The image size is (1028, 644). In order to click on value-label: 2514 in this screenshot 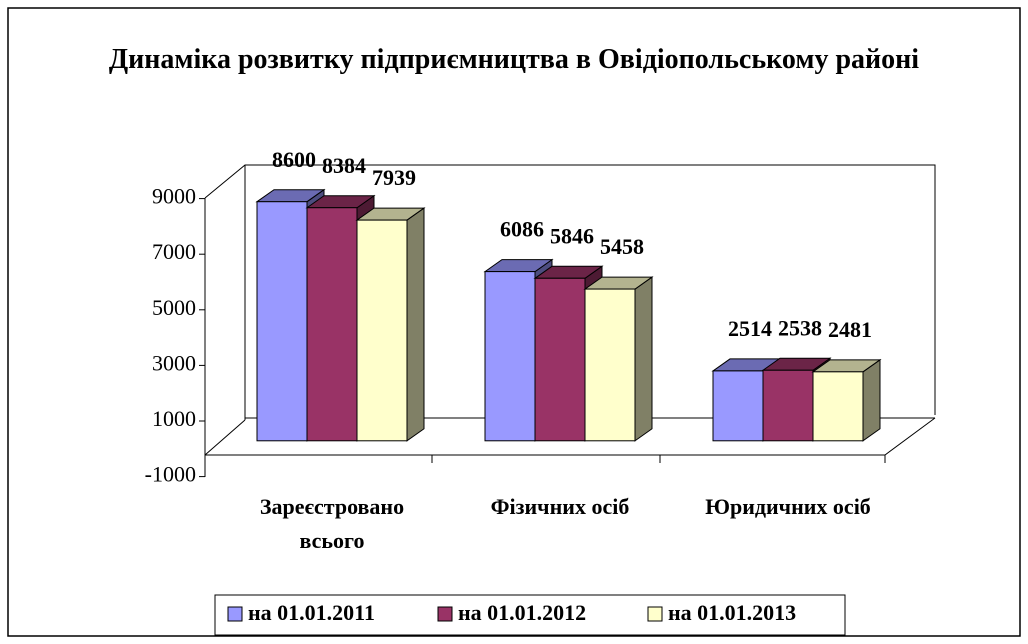, I will do `click(750, 328)`.